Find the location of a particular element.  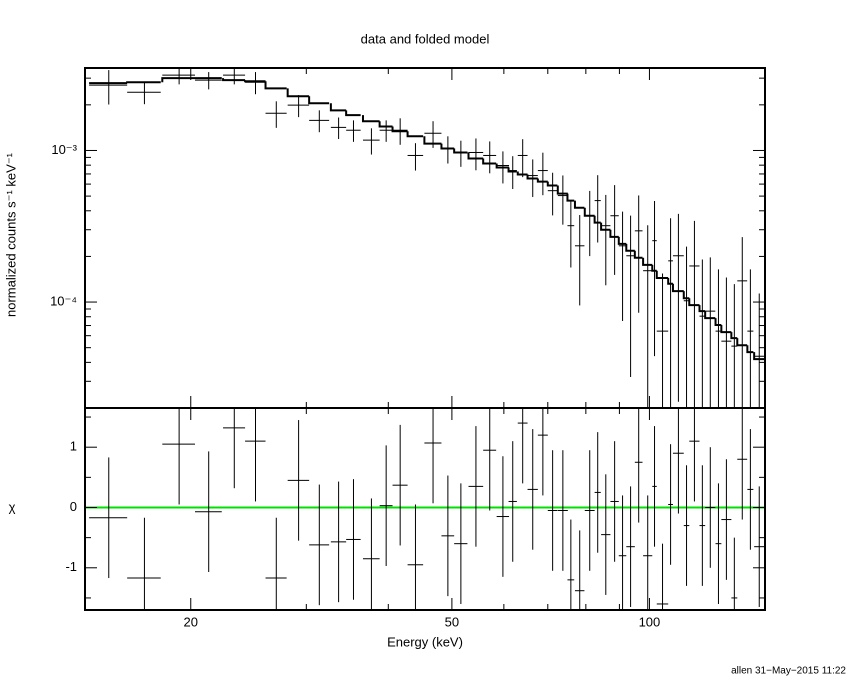

footer: allen 31−May−2015 11:22 is located at coordinates (788, 671).